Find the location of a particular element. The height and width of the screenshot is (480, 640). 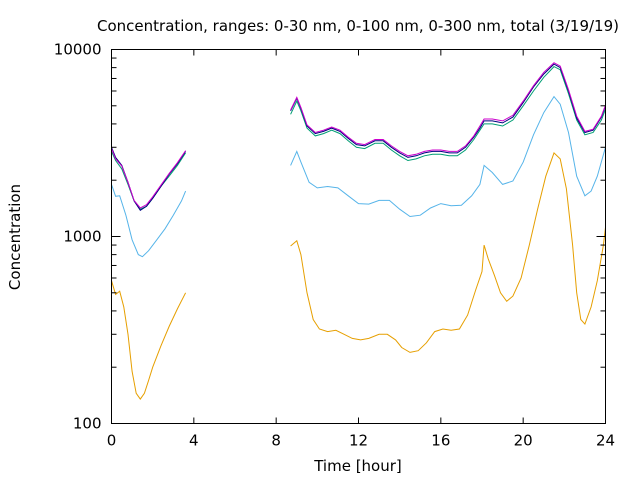

x-tick-label: 0 is located at coordinates (112, 441).